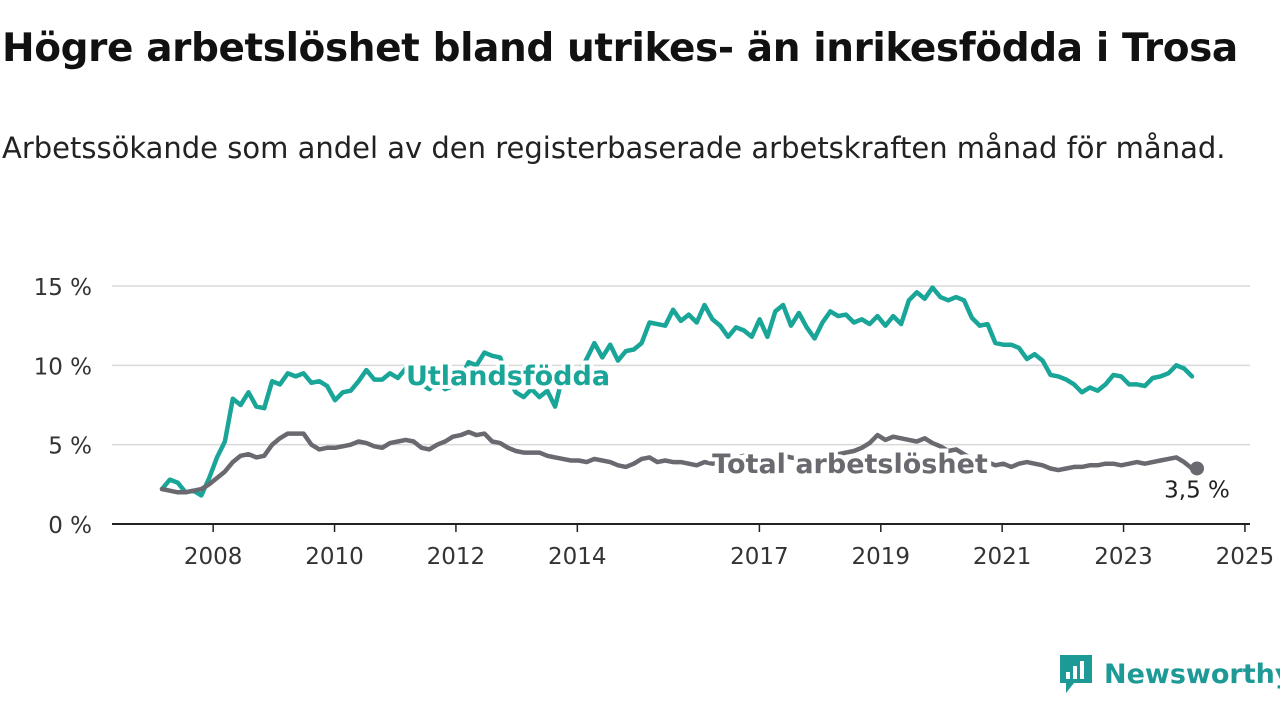 This screenshot has height=720, width=1280. Describe the element at coordinates (1192, 674) in the screenshot. I see `brand-name: Newsworthy` at that location.